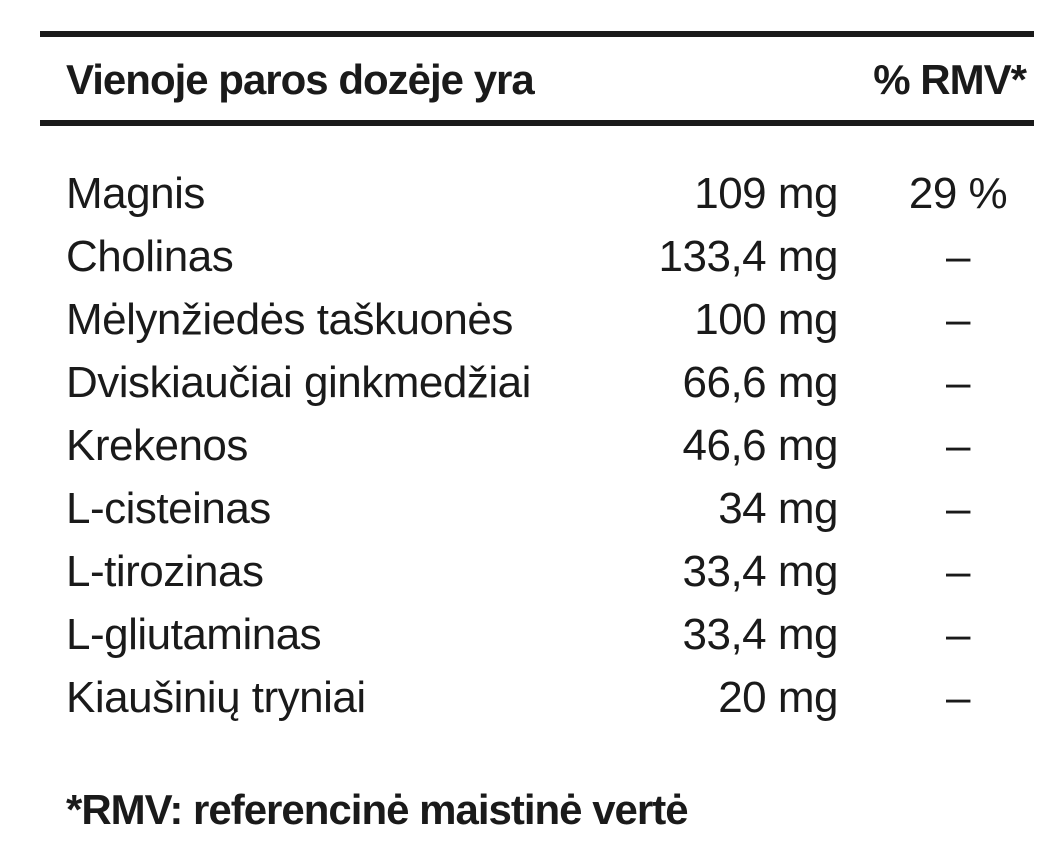 The height and width of the screenshot is (857, 1064). What do you see at coordinates (766, 319) in the screenshot?
I see `nutrient-amount: 100 mg` at bounding box center [766, 319].